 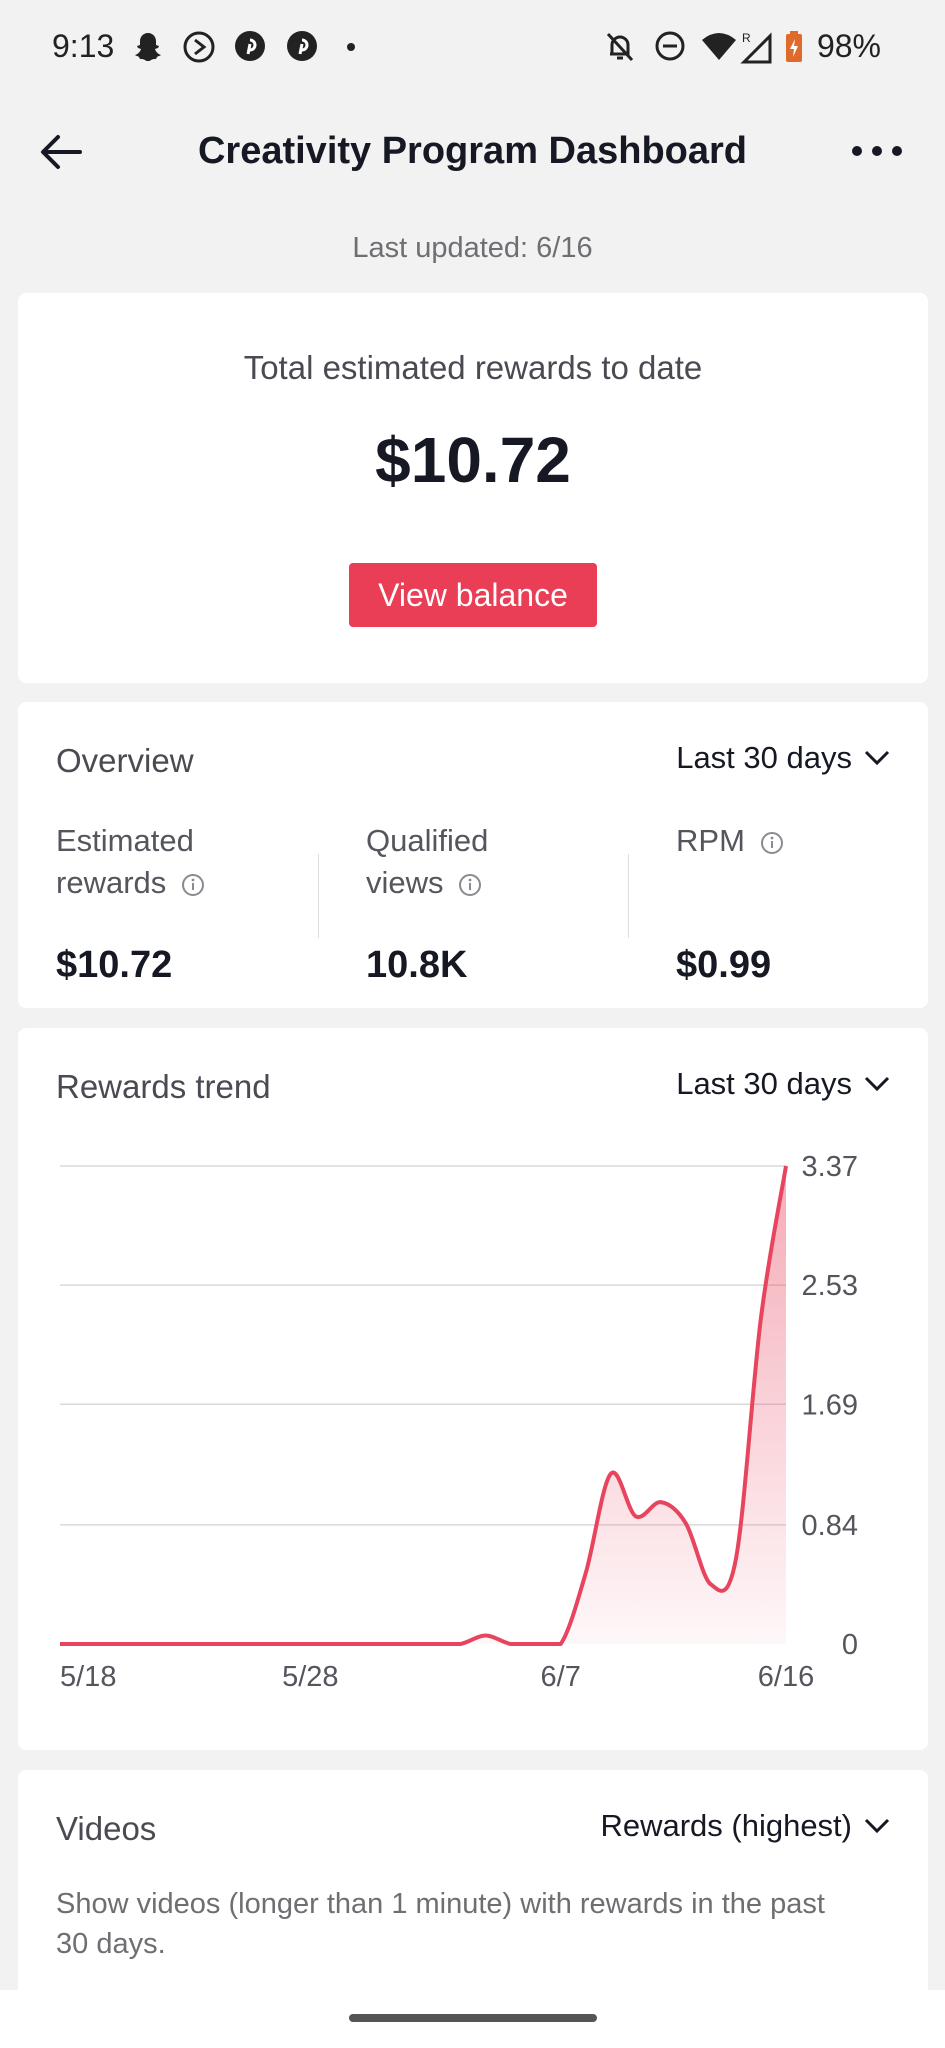 I want to click on y-tick-label: 1.69, so click(x=830, y=1405).